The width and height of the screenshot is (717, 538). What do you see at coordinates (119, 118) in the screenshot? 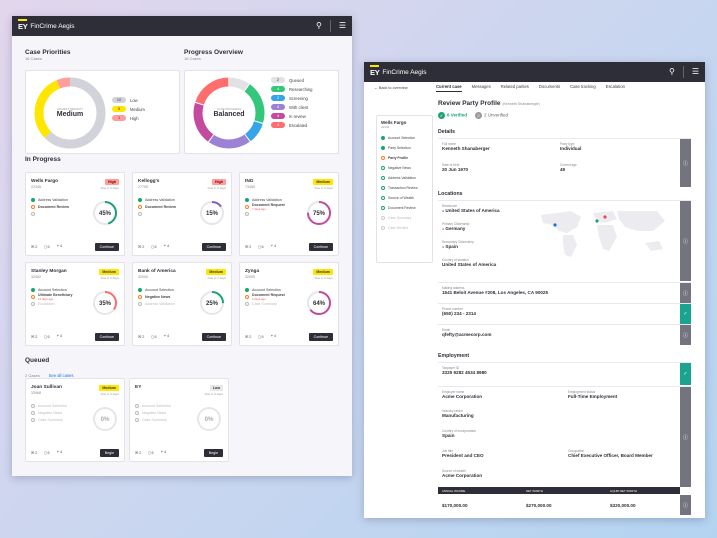
I see `legend-count: 1` at bounding box center [119, 118].